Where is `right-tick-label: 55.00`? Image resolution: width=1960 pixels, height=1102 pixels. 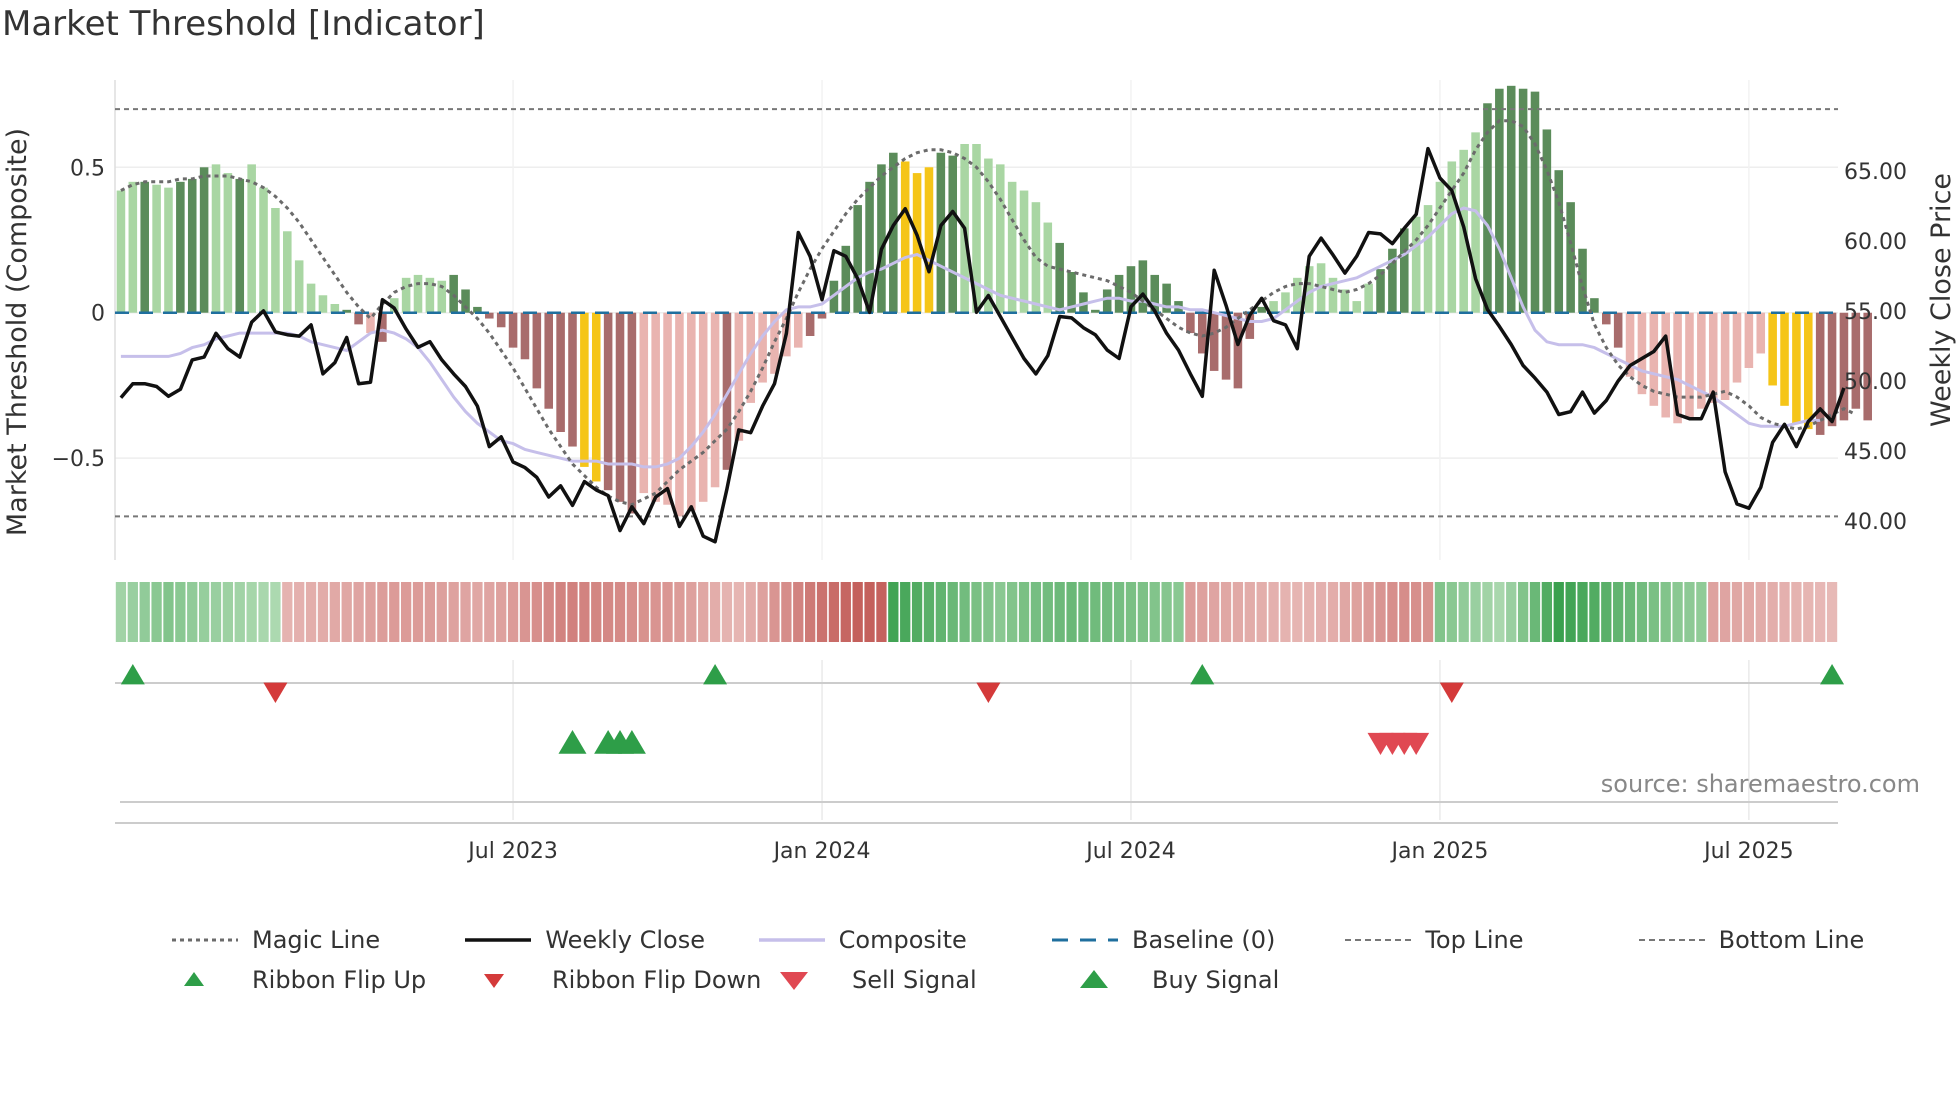 right-tick-label: 55.00 is located at coordinates (1875, 312).